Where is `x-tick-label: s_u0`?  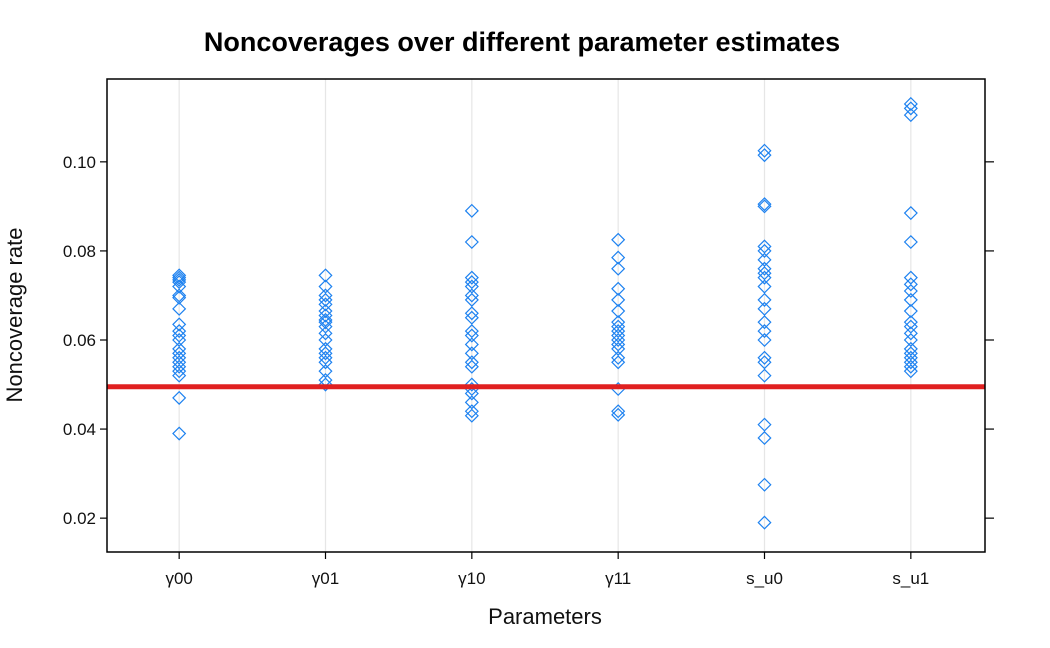 x-tick-label: s_u0 is located at coordinates (764, 578).